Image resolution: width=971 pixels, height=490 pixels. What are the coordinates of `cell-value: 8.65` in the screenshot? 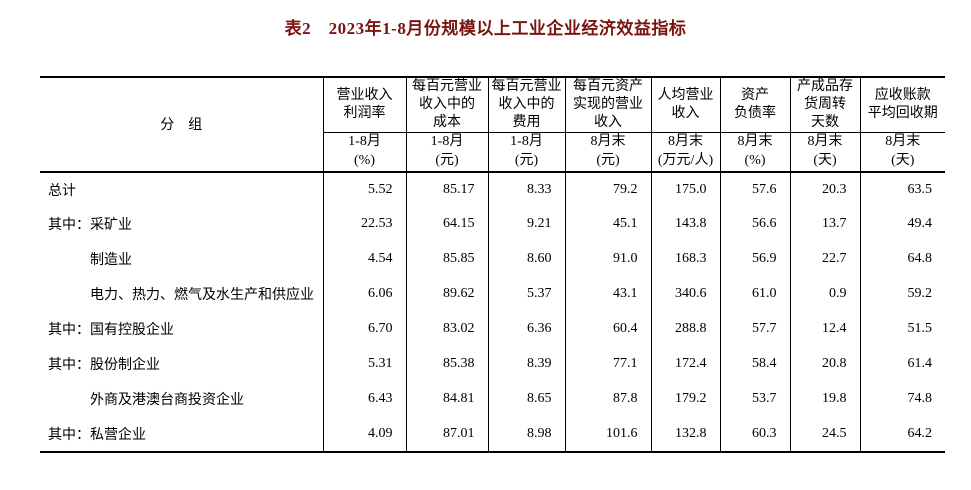 It's located at (526, 399).